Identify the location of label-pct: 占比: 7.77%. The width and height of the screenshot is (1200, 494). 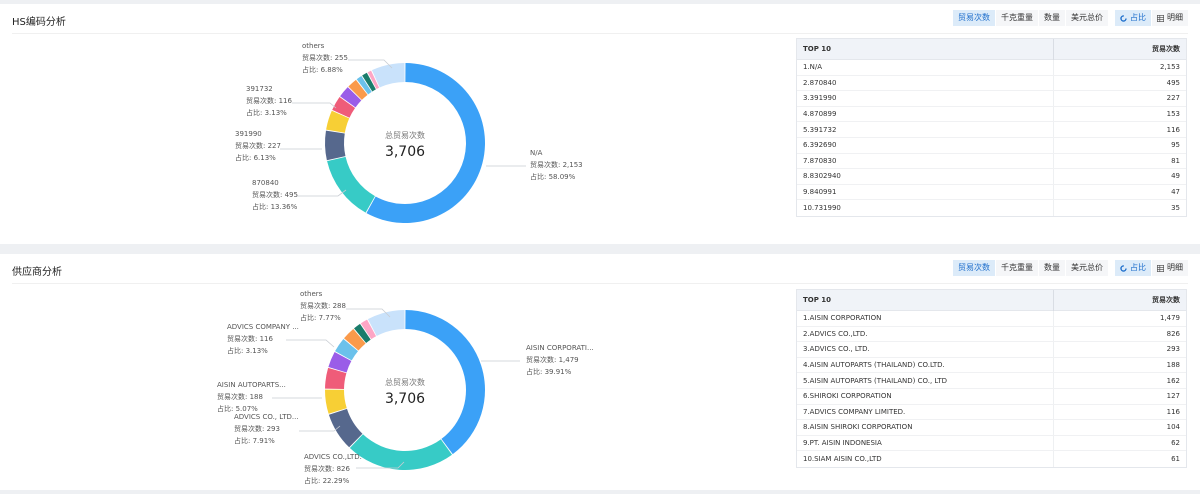
(320, 318).